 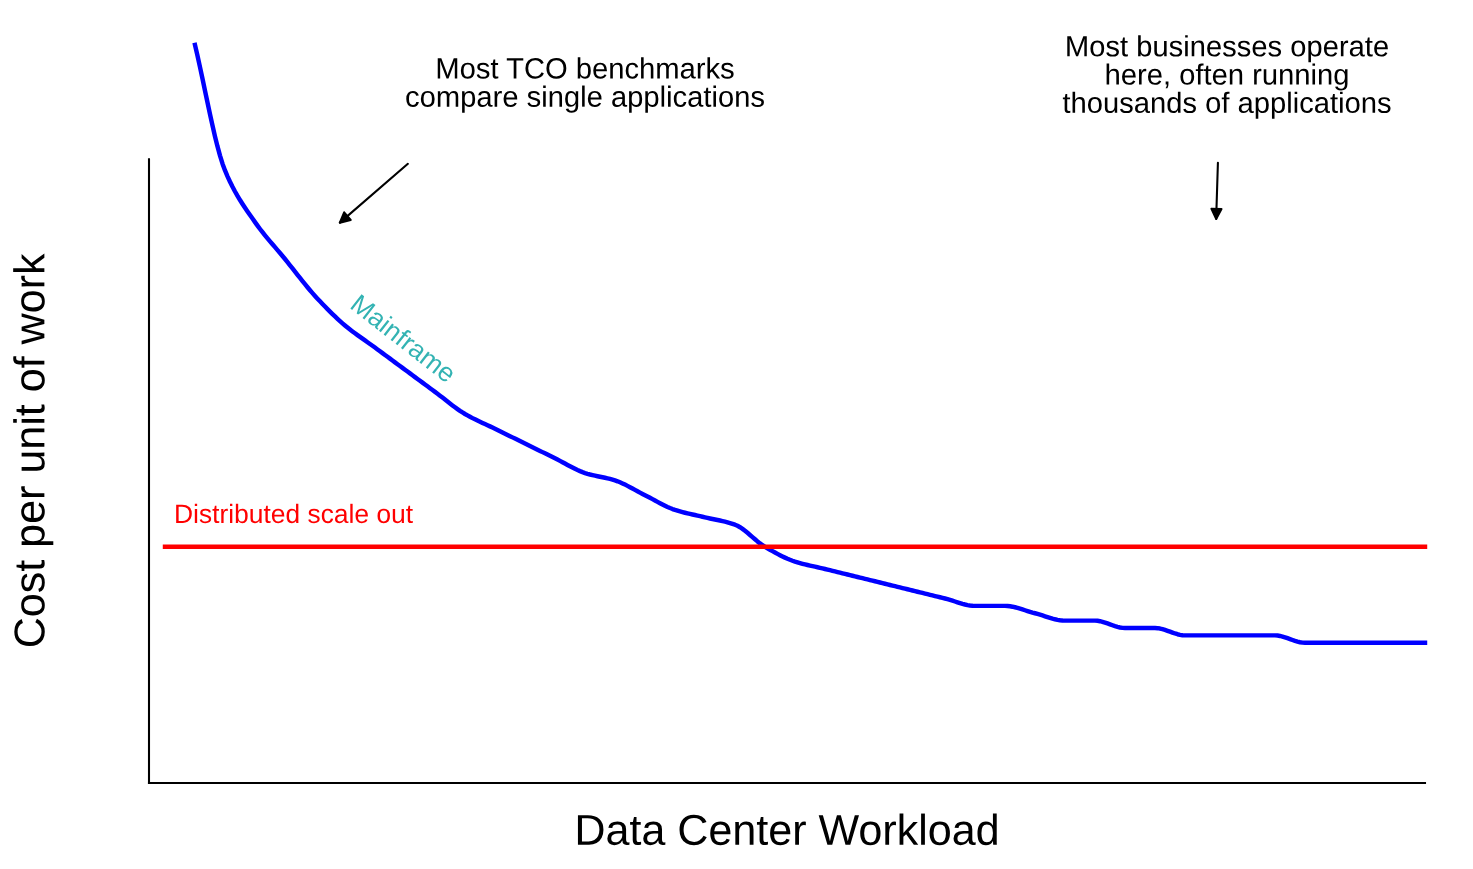 I want to click on x-axis-title: Data Center Workload, so click(x=787, y=829).